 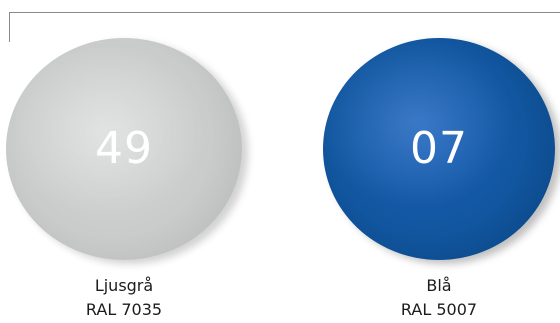 I want to click on frame-line-left, so click(x=9, y=27).